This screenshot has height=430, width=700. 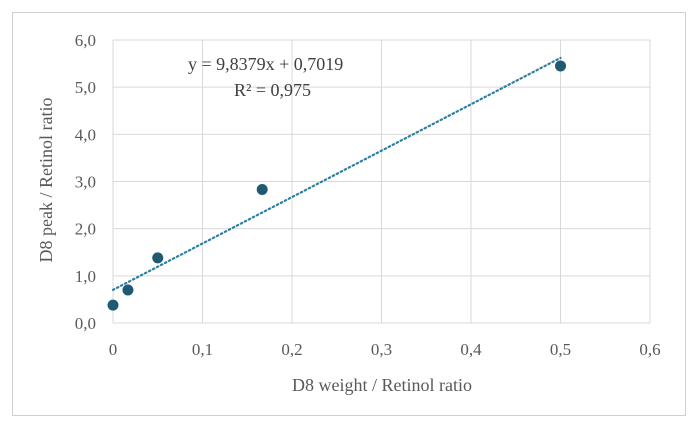 I want to click on y-tick-label: 4,0, so click(x=85, y=134).